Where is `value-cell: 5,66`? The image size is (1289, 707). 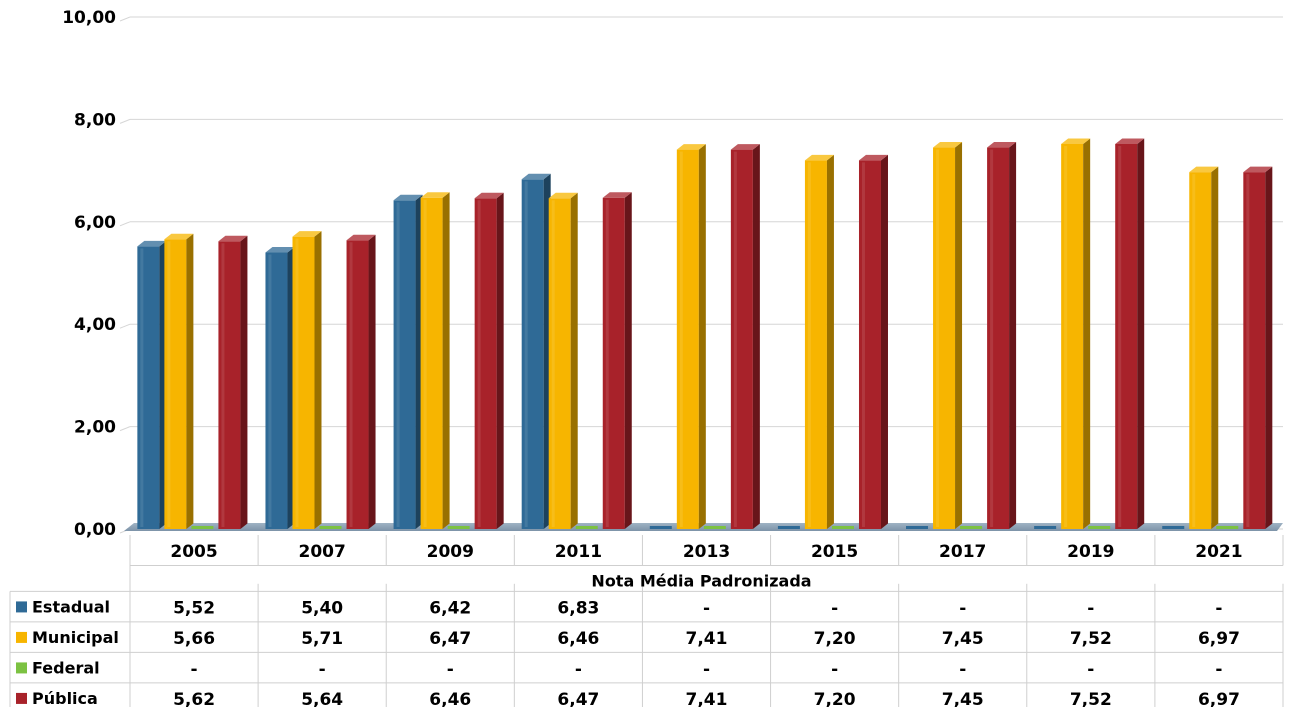 value-cell: 5,66 is located at coordinates (194, 639).